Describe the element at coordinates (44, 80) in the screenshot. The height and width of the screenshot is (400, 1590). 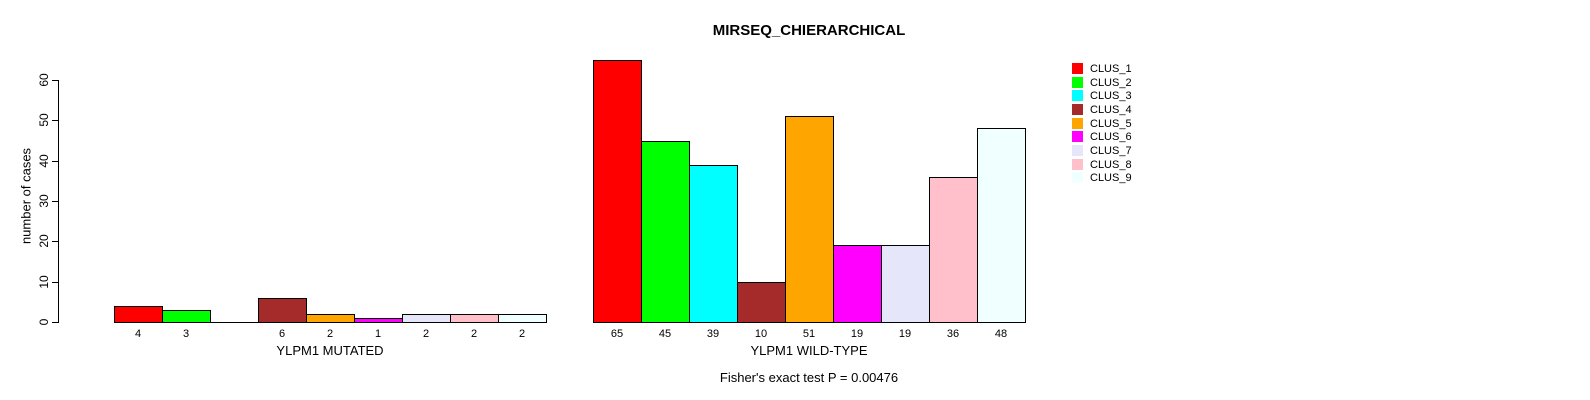
I see `y-tick-label: 60` at that location.